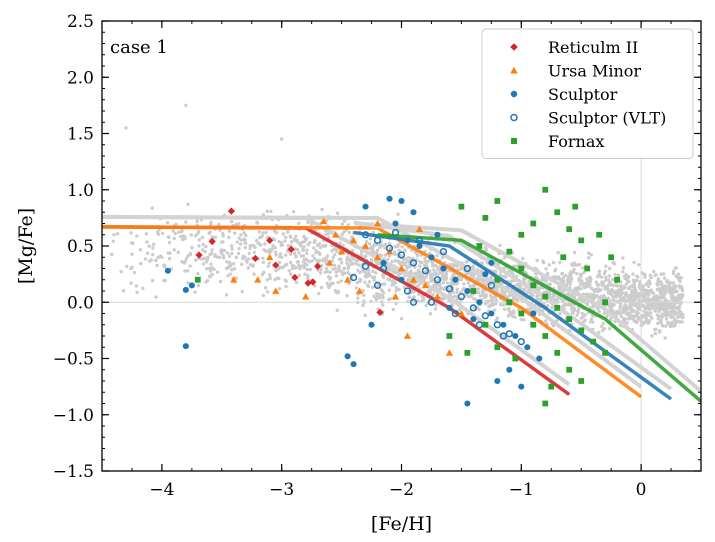 The image size is (715, 542). What do you see at coordinates (161, 490) in the screenshot?
I see `x-tick-label: −4` at bounding box center [161, 490].